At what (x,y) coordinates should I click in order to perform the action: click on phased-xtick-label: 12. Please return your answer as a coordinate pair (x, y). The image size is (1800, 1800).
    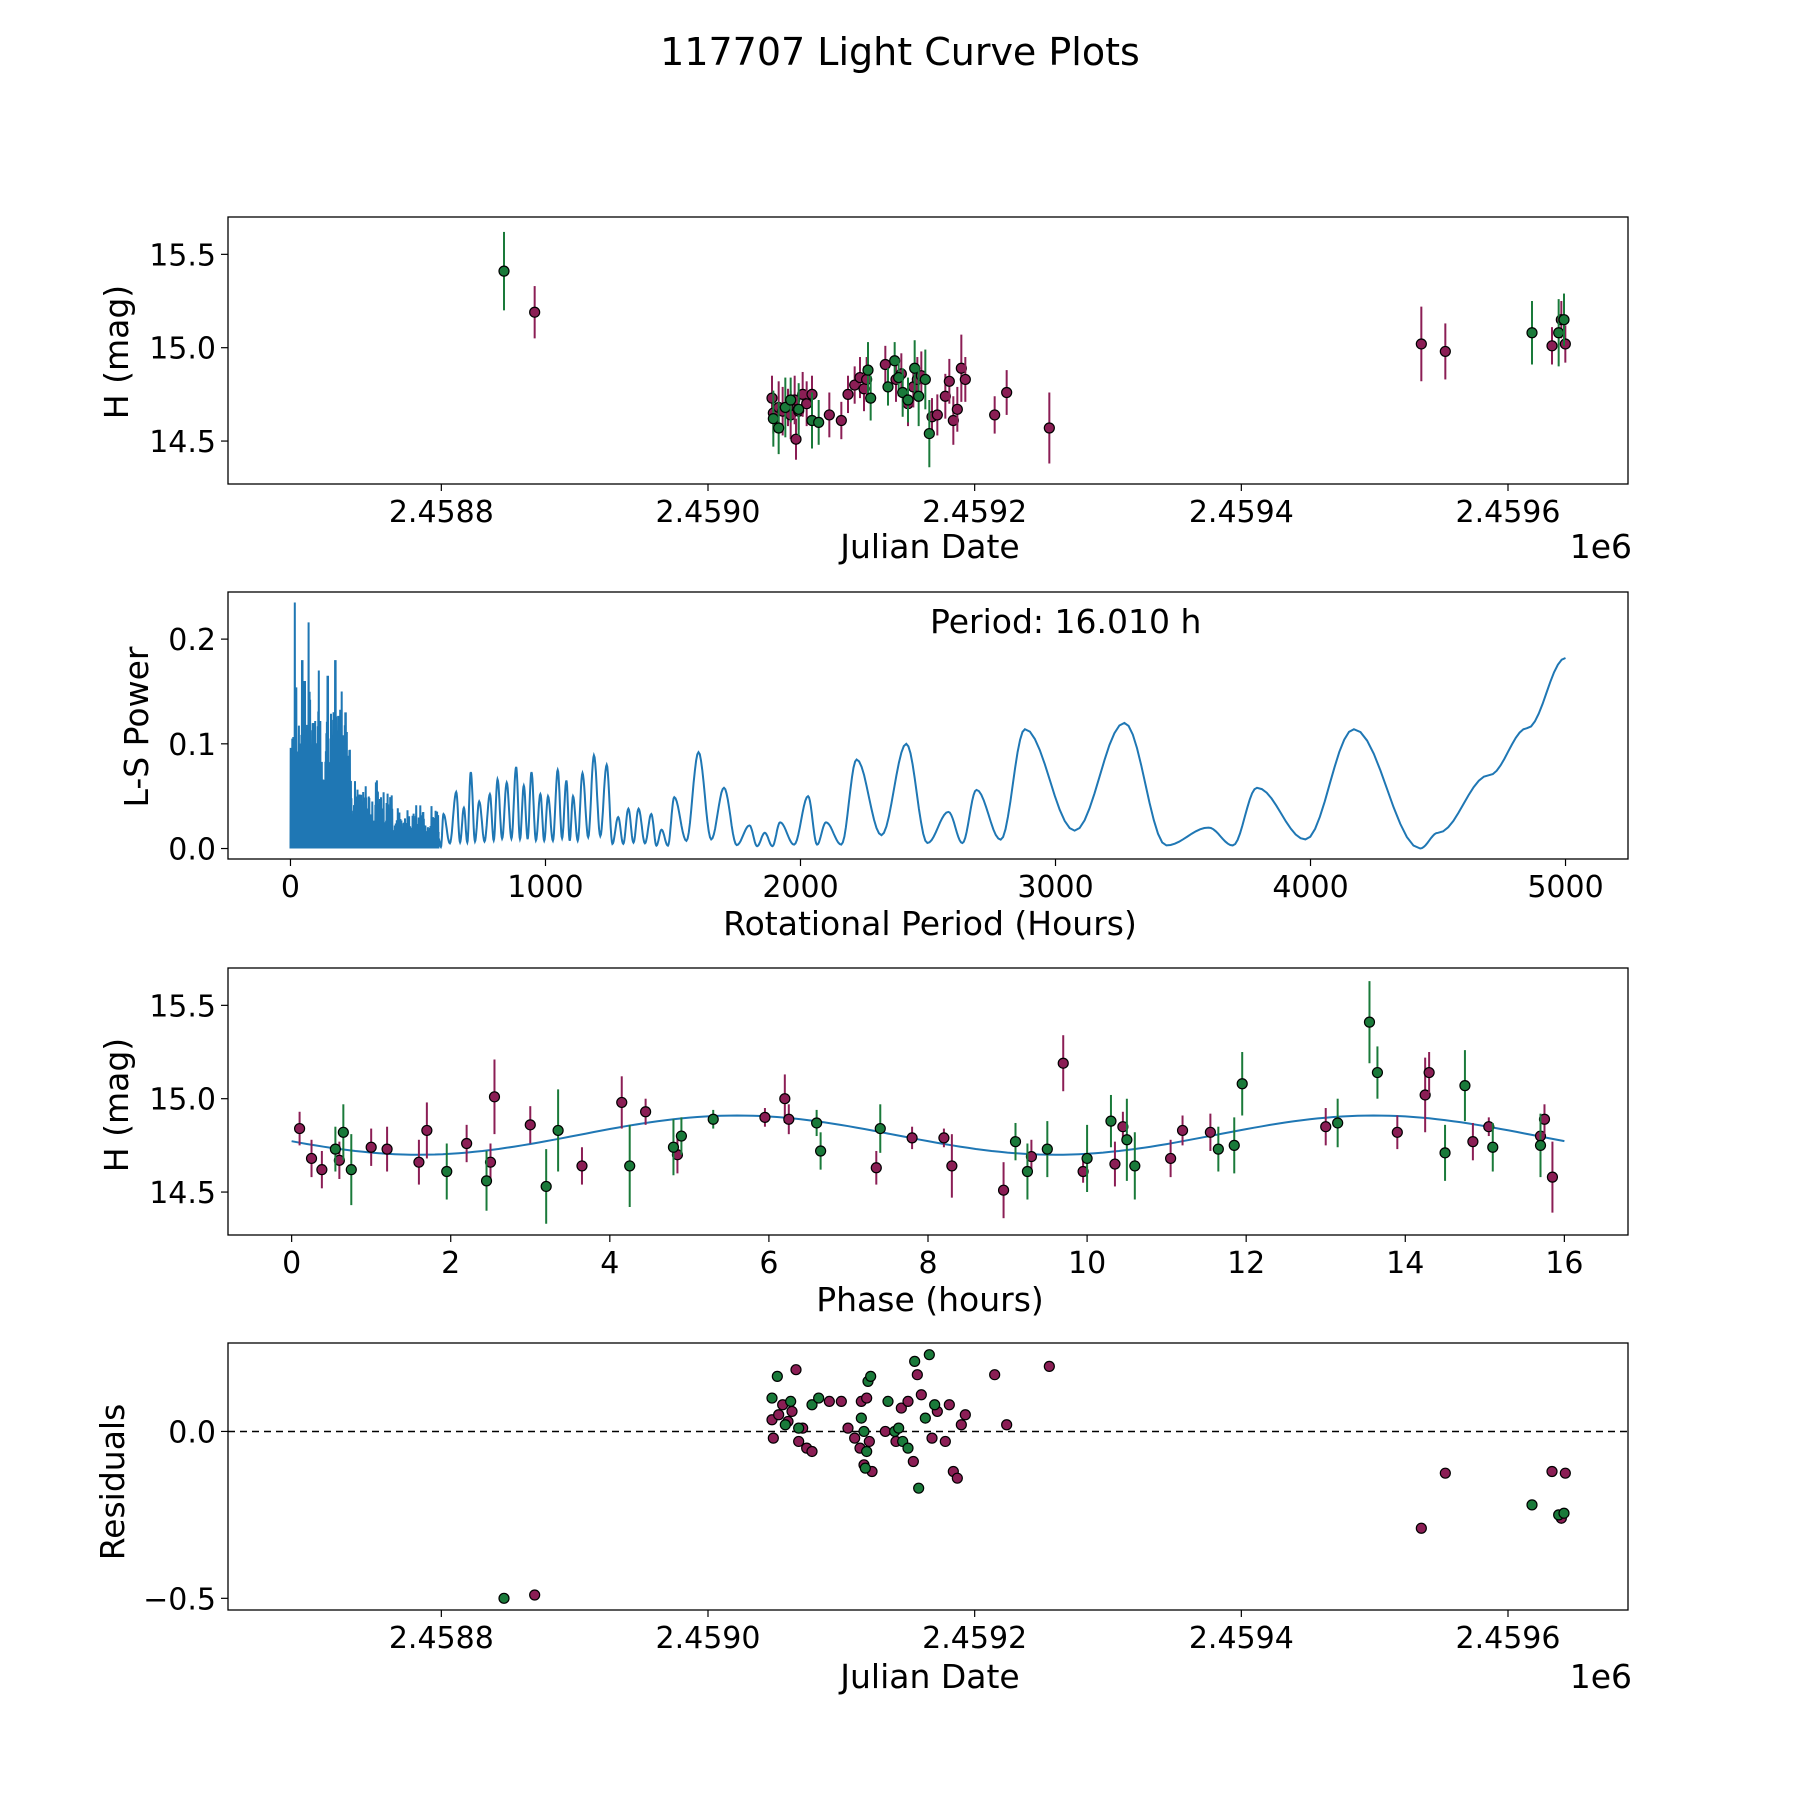
    Looking at the image, I should click on (1246, 1263).